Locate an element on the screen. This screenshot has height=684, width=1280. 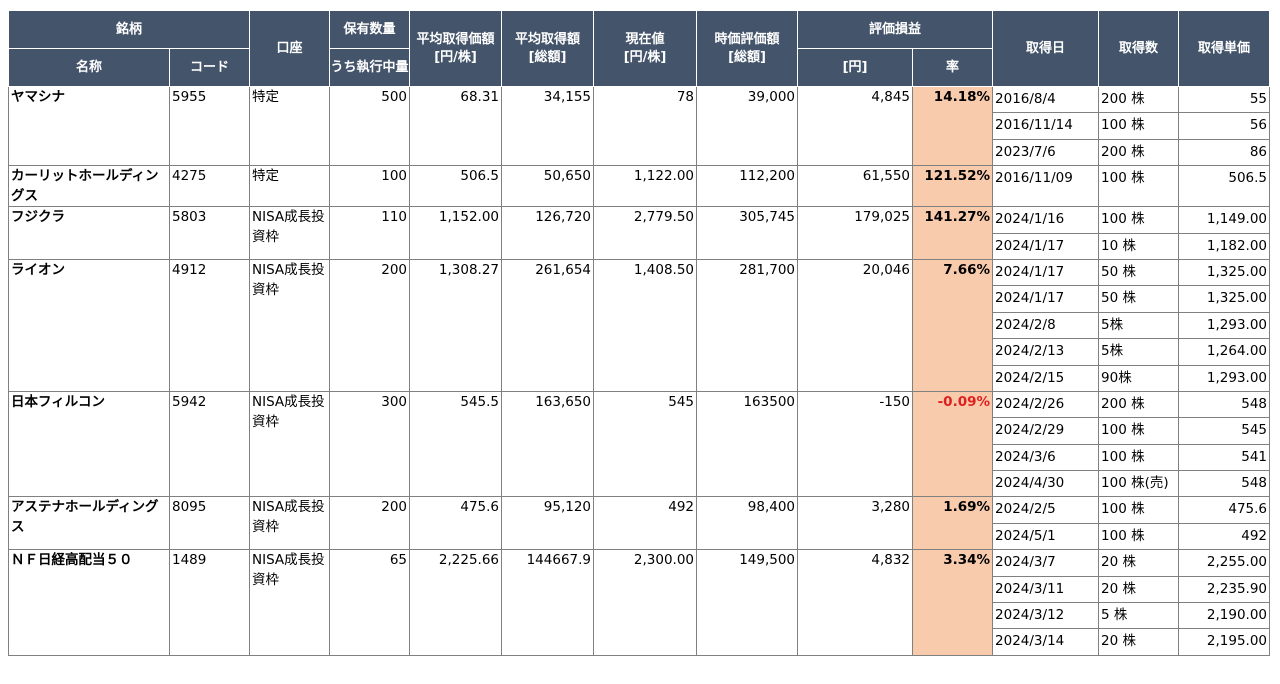
pnl-rate: 121.52% is located at coordinates (953, 186).